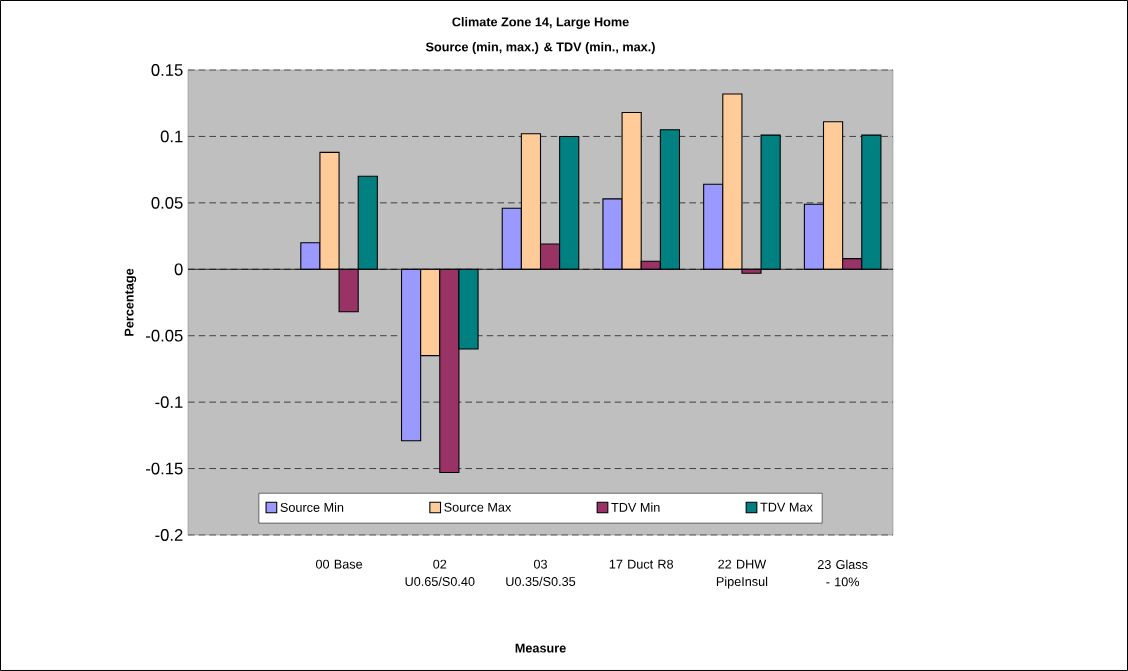 This screenshot has height=671, width=1128. What do you see at coordinates (786, 507) in the screenshot?
I see `legend-label: TDV Max` at bounding box center [786, 507].